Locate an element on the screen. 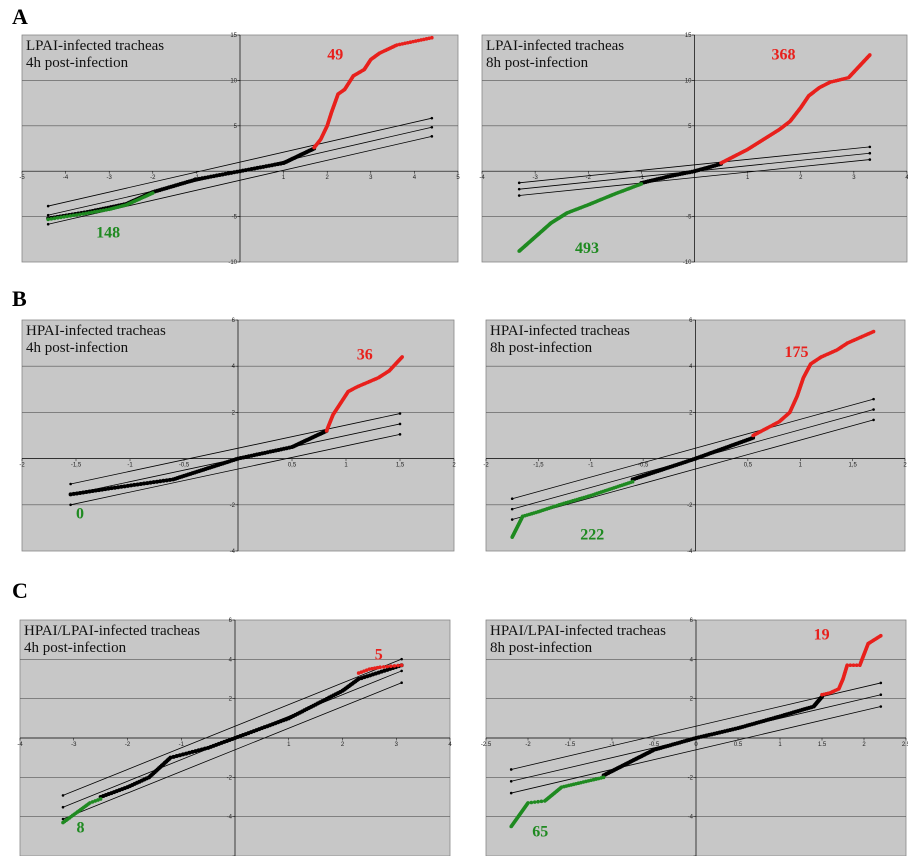 The image size is (908, 856). down-count-label: 493 is located at coordinates (587, 248).